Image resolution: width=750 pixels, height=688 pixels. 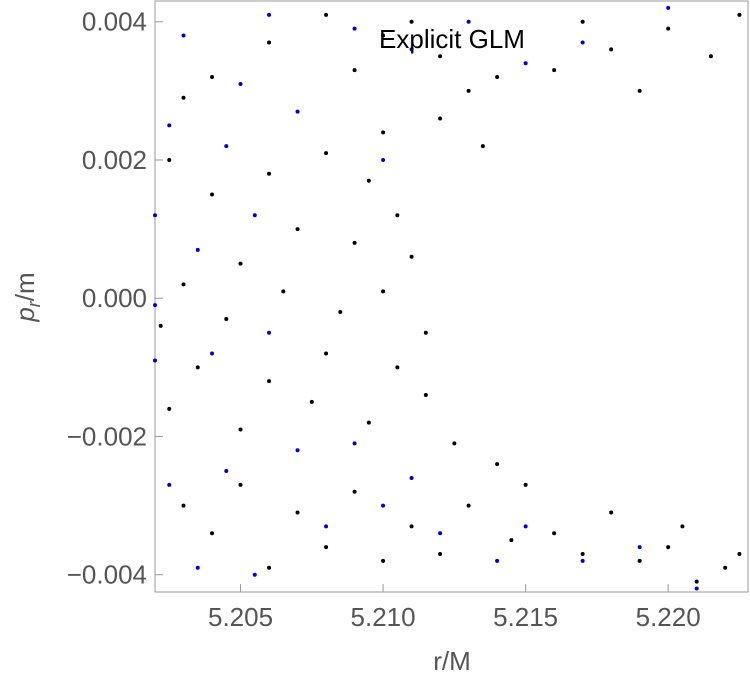 I want to click on y-label-base: p, so click(x=25, y=314).